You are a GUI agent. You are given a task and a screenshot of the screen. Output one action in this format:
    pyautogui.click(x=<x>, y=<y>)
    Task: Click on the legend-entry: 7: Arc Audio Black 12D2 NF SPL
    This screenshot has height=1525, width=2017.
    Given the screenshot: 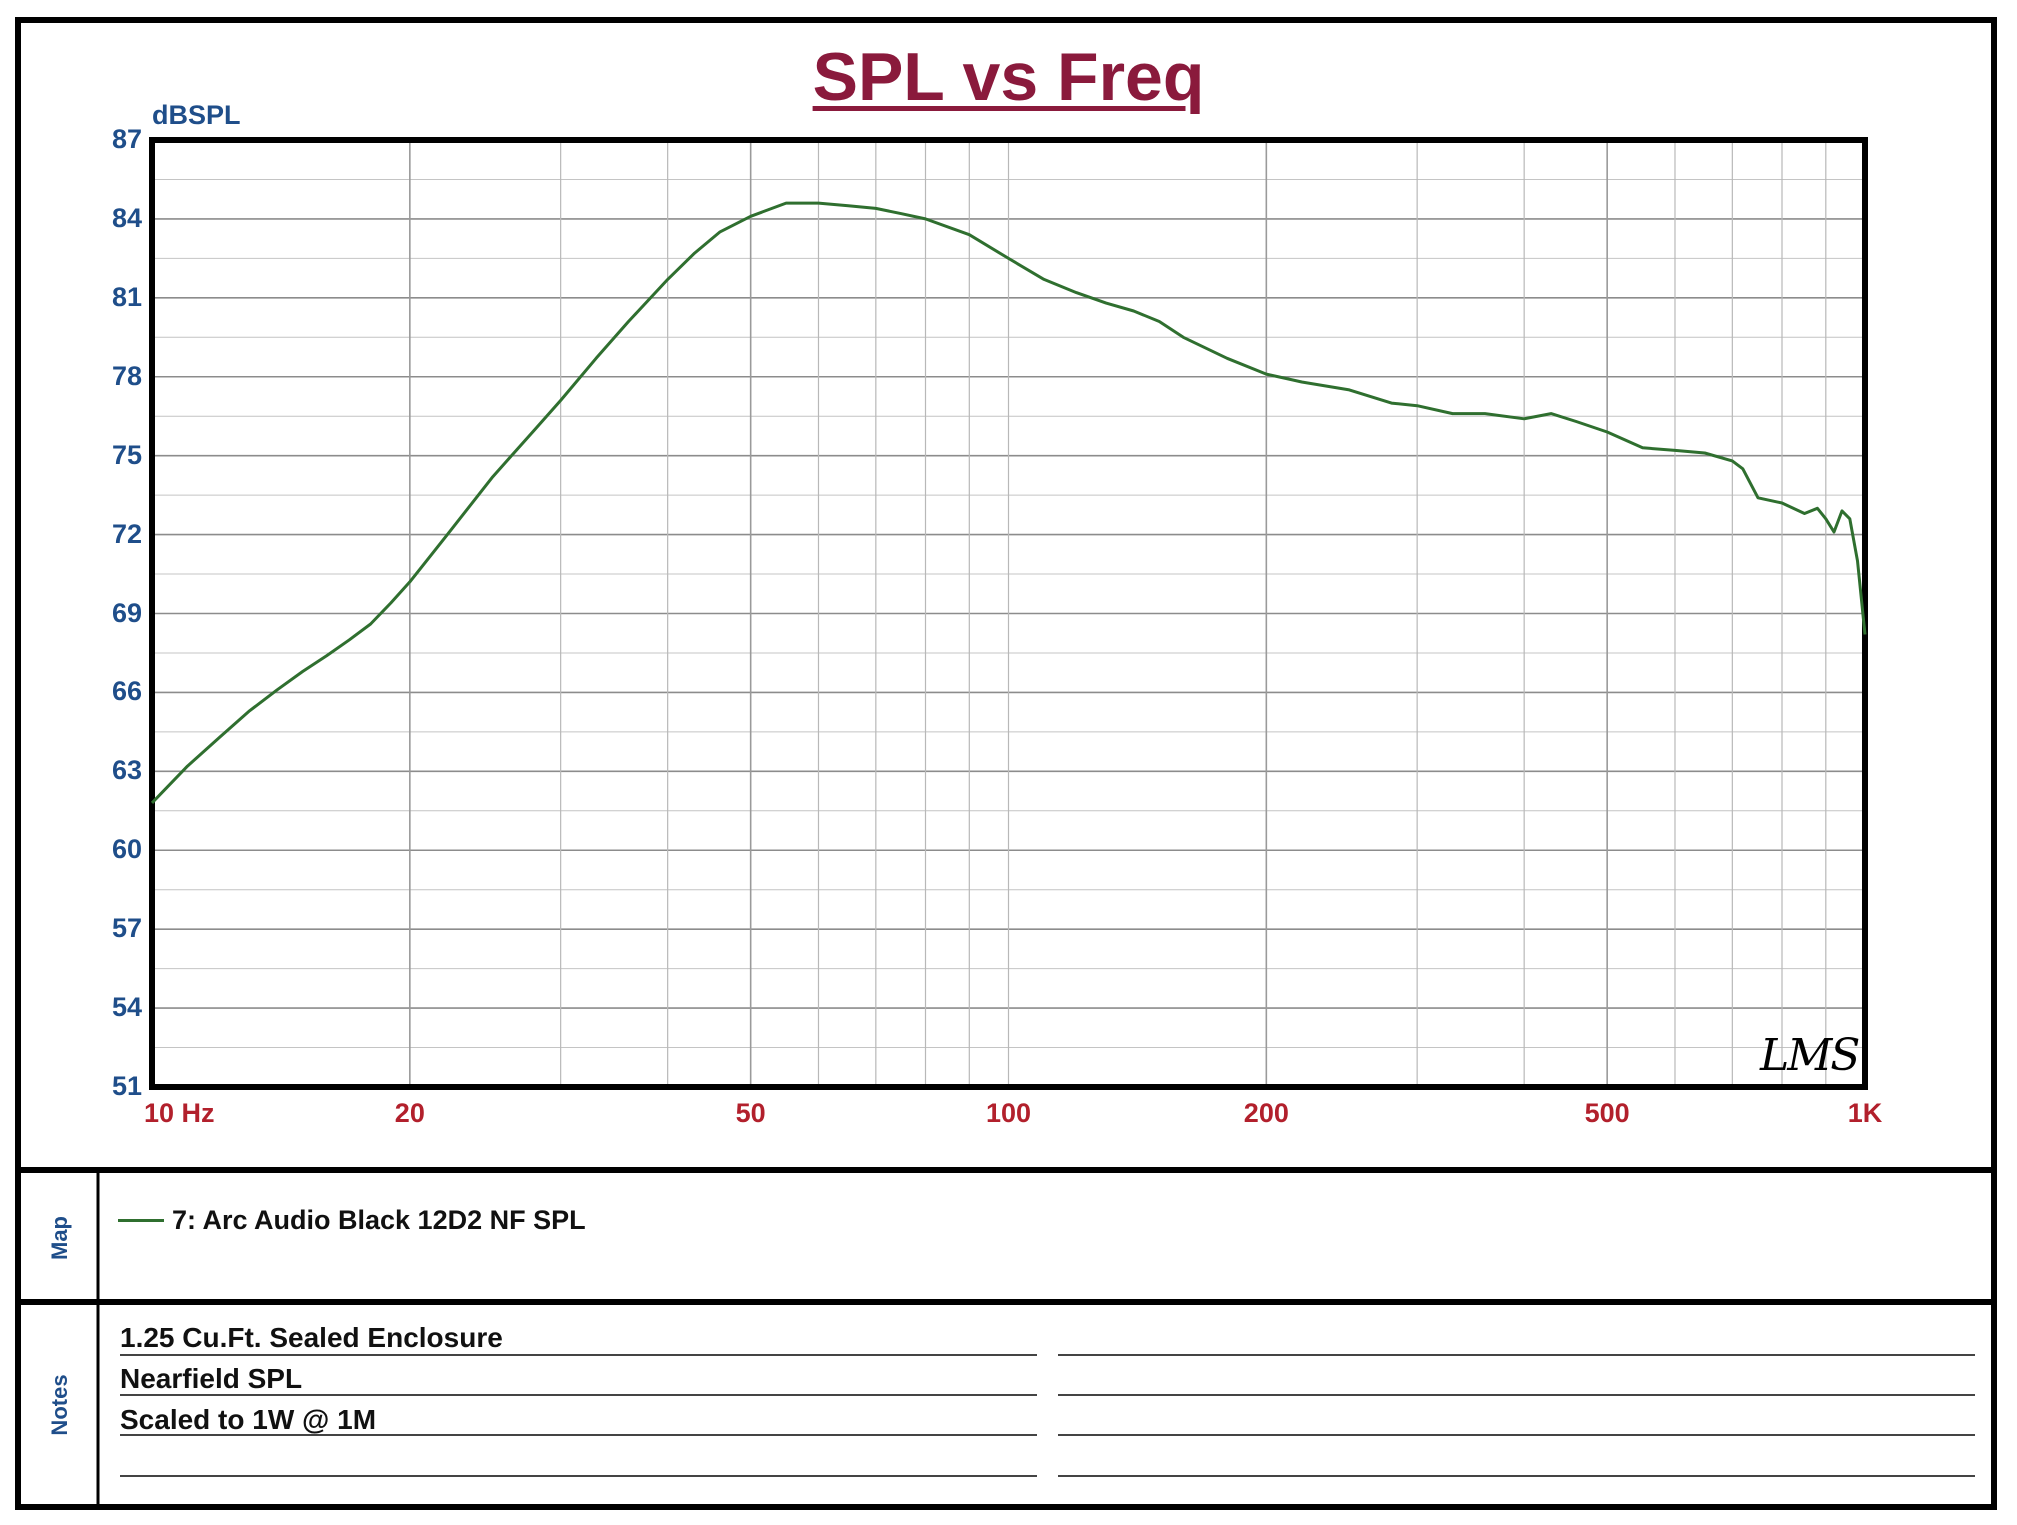 What is the action you would take?
    pyautogui.click(x=352, y=1220)
    